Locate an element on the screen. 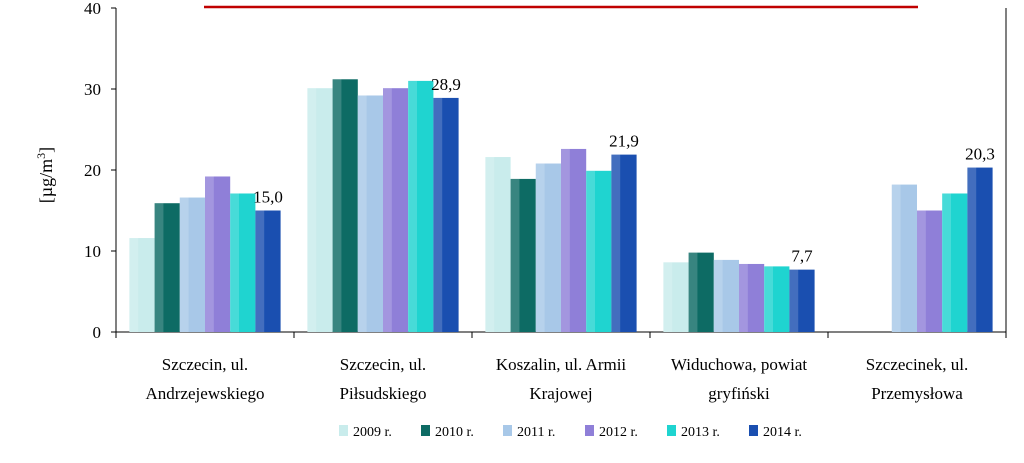 The image size is (1024, 463). legend-label: 2012 r. is located at coordinates (618, 432).